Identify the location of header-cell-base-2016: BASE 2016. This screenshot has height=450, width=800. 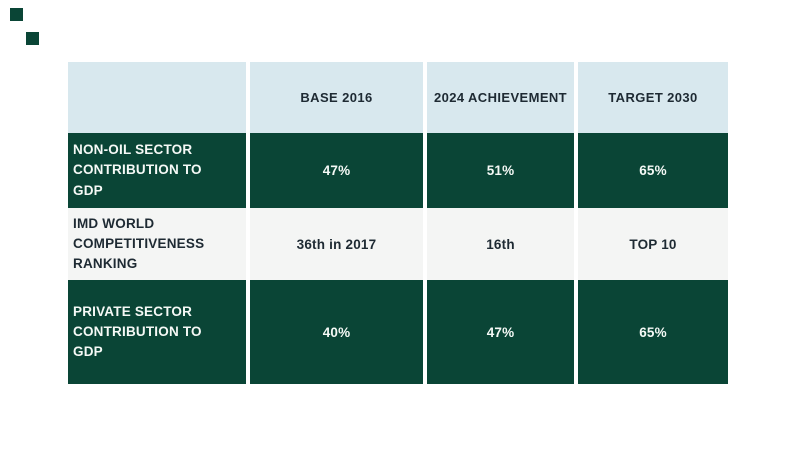
(336, 97).